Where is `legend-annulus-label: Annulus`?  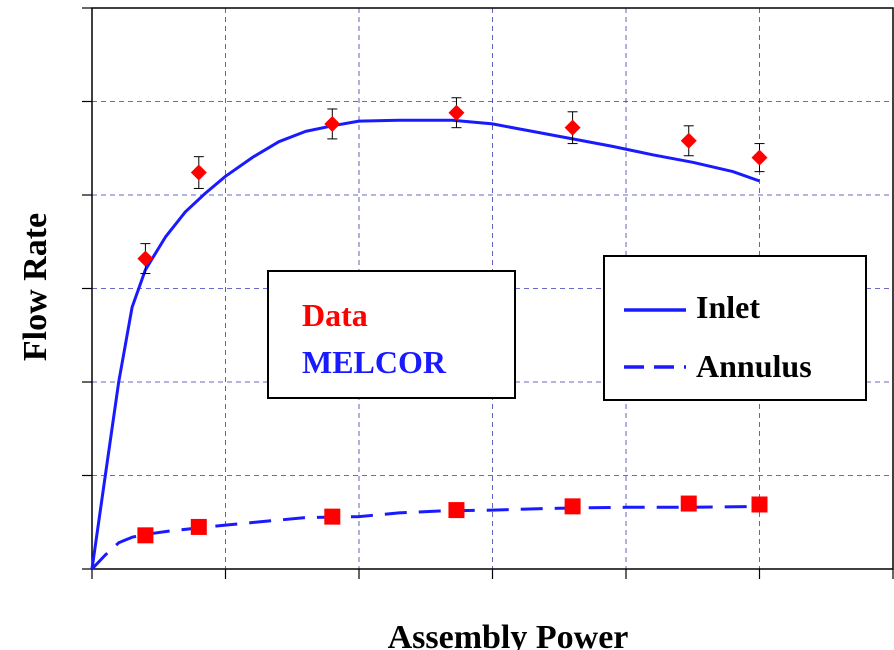
legend-annulus-label: Annulus is located at coordinates (754, 366).